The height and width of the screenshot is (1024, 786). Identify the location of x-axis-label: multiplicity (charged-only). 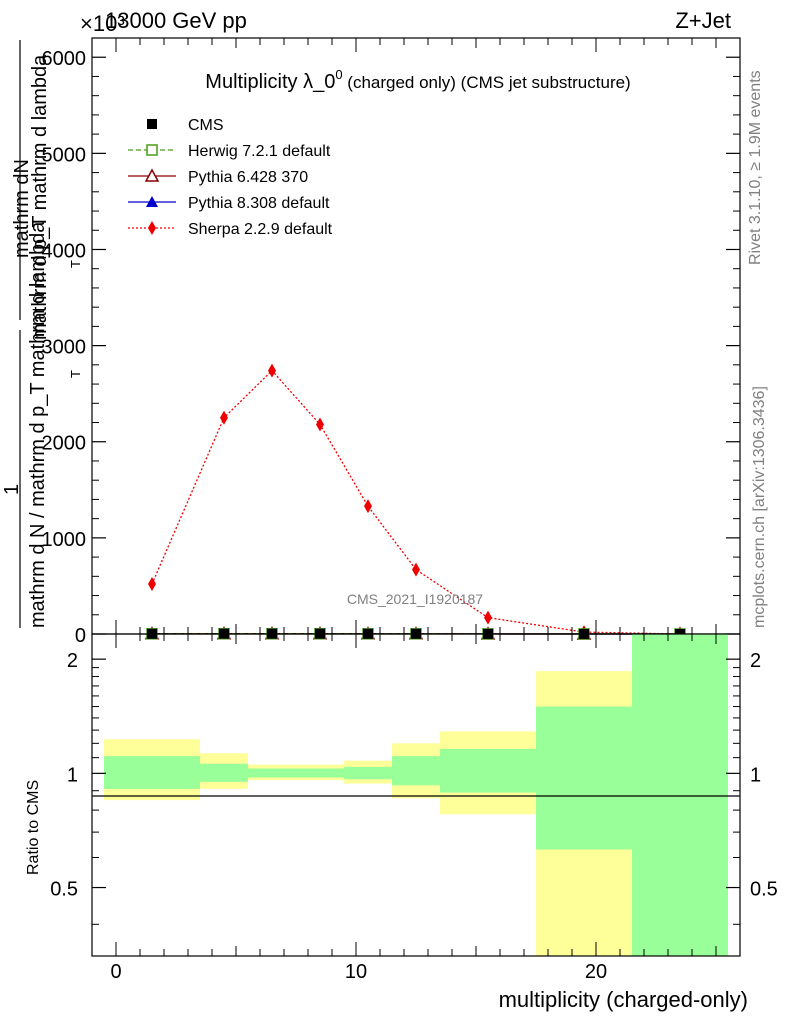
(623, 999).